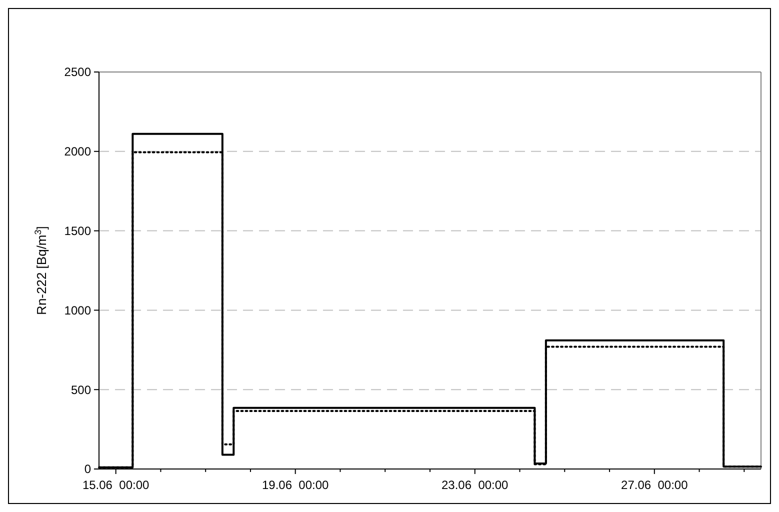 Image resolution: width=779 pixels, height=512 pixels. Describe the element at coordinates (78, 231) in the screenshot. I see `y-tick-label: 1500` at that location.